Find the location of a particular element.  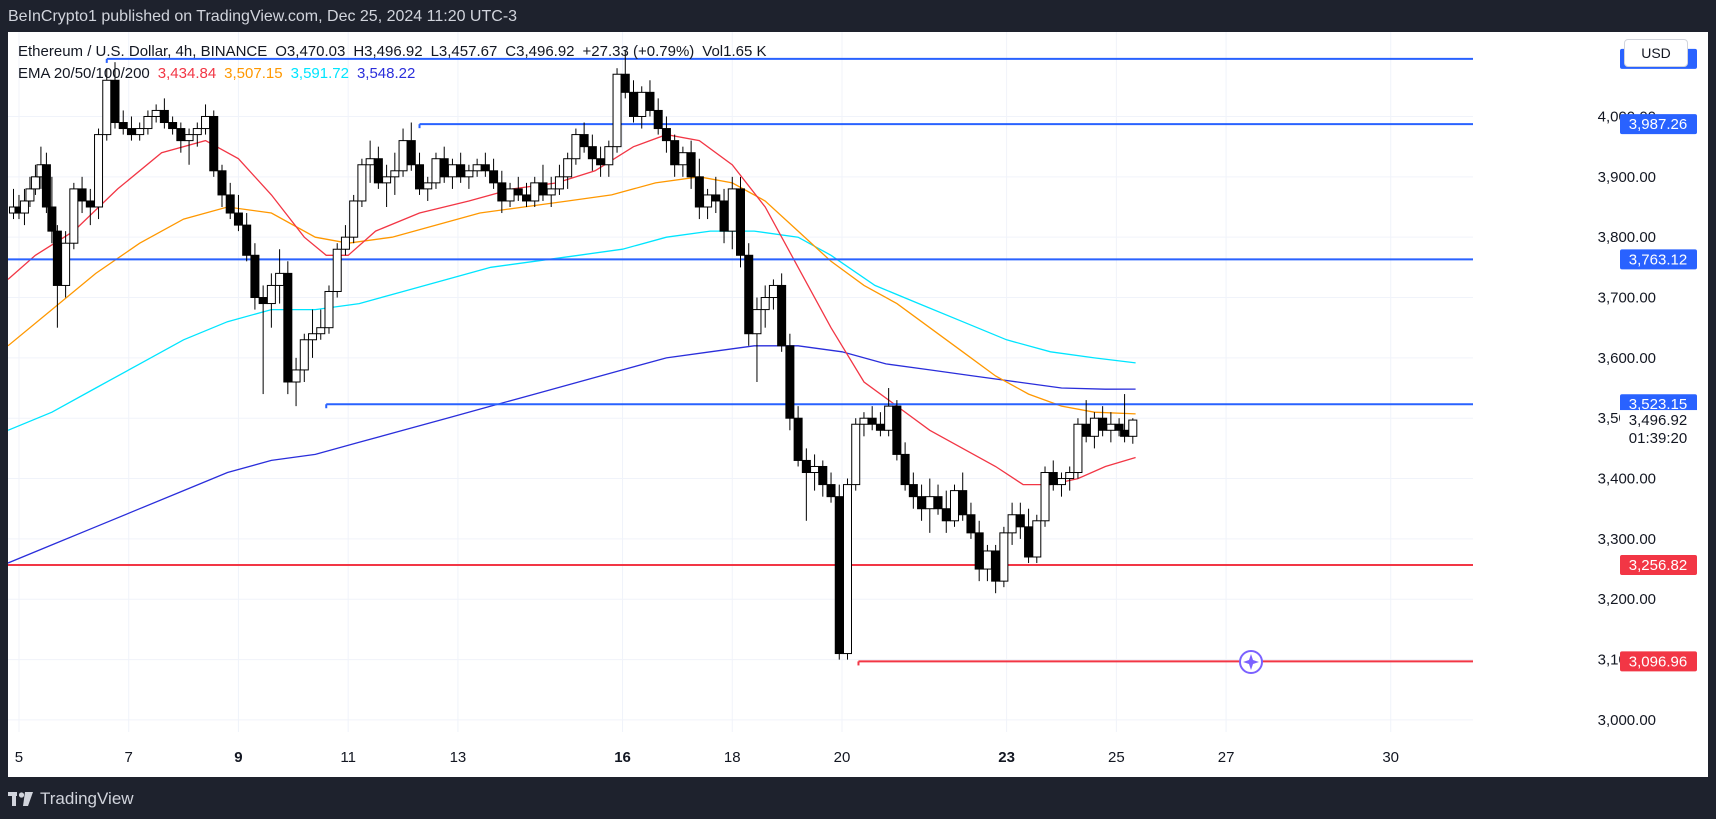

last-price-tag-bg is located at coordinates (1658, 429).